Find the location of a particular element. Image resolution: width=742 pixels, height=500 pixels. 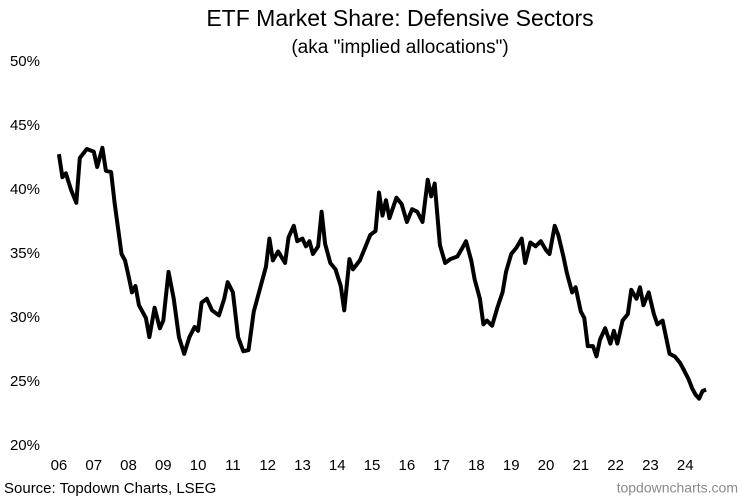

y-tick-label: 30% is located at coordinates (25, 317).